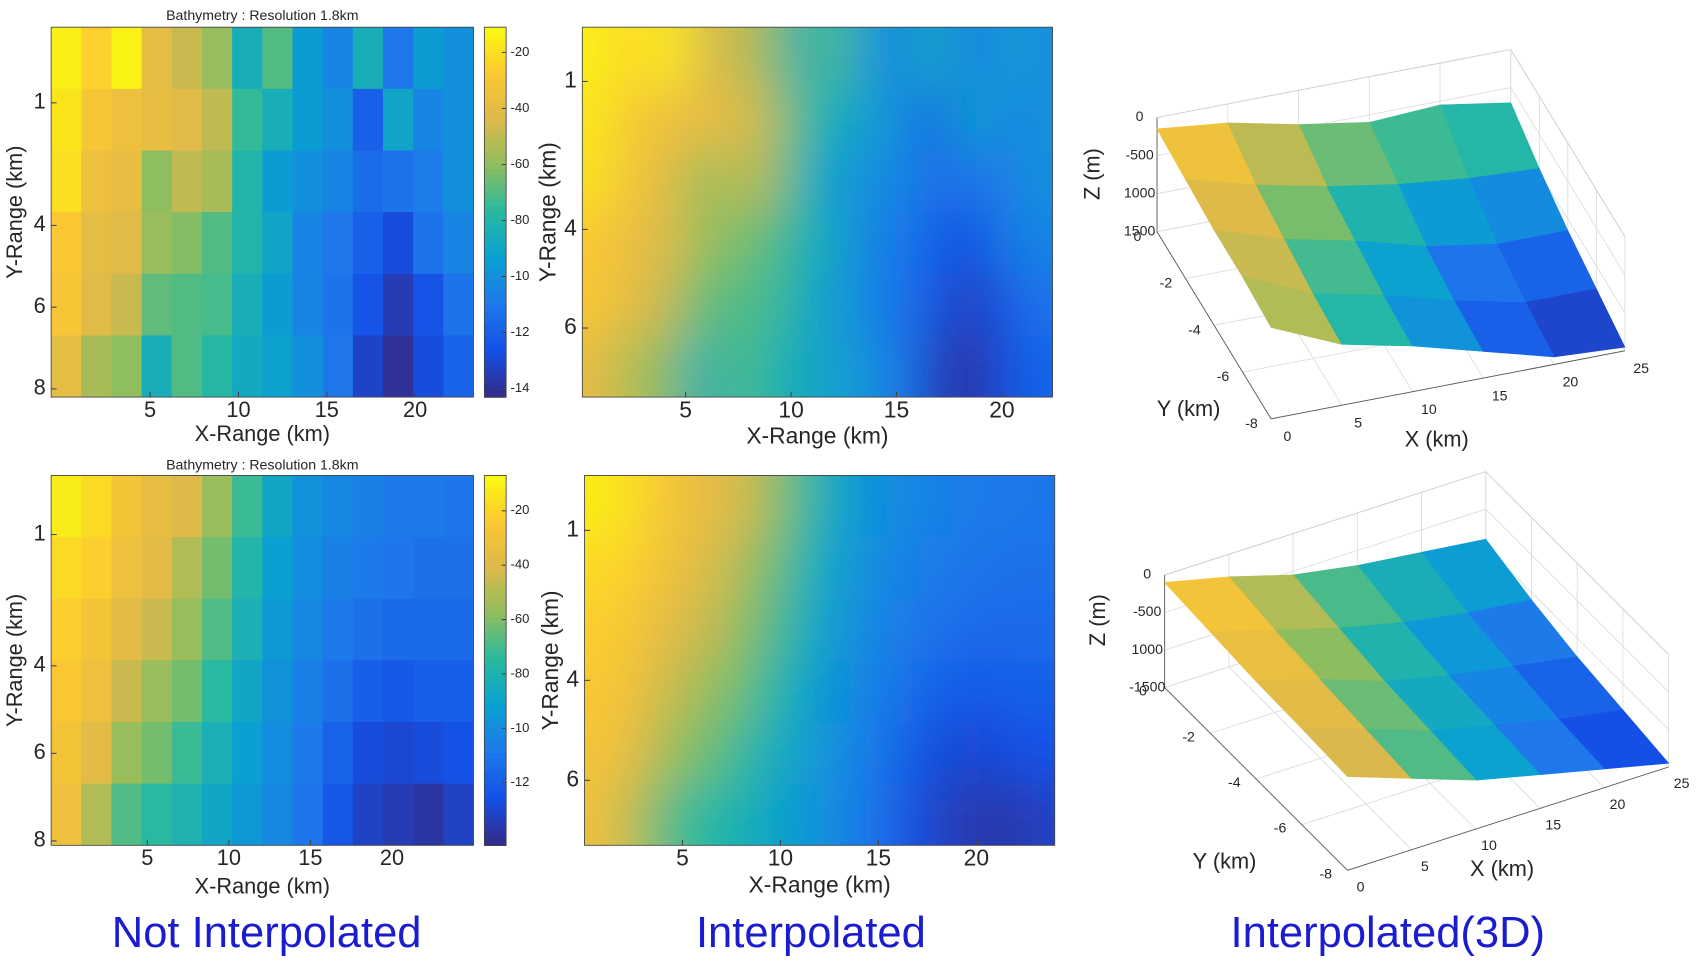 This screenshot has height=965, width=1698. What do you see at coordinates (570, 227) in the screenshot?
I see `y-tick-label: 4` at bounding box center [570, 227].